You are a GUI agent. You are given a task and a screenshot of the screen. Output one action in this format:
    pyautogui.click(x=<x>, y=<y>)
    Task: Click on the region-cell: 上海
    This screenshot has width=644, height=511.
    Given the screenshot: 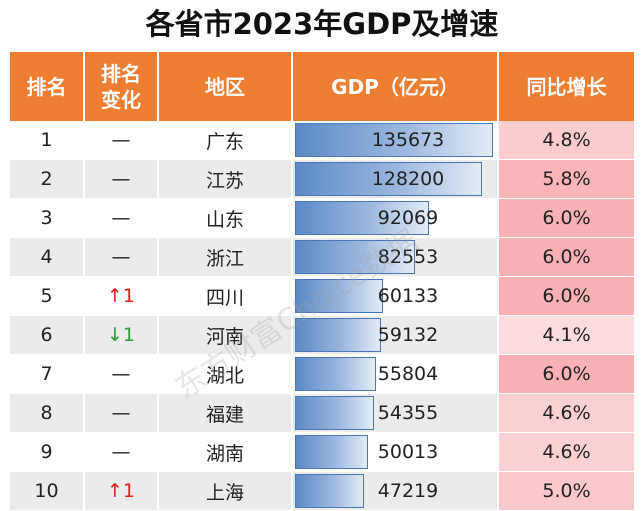 What is the action you would take?
    pyautogui.click(x=225, y=491)
    